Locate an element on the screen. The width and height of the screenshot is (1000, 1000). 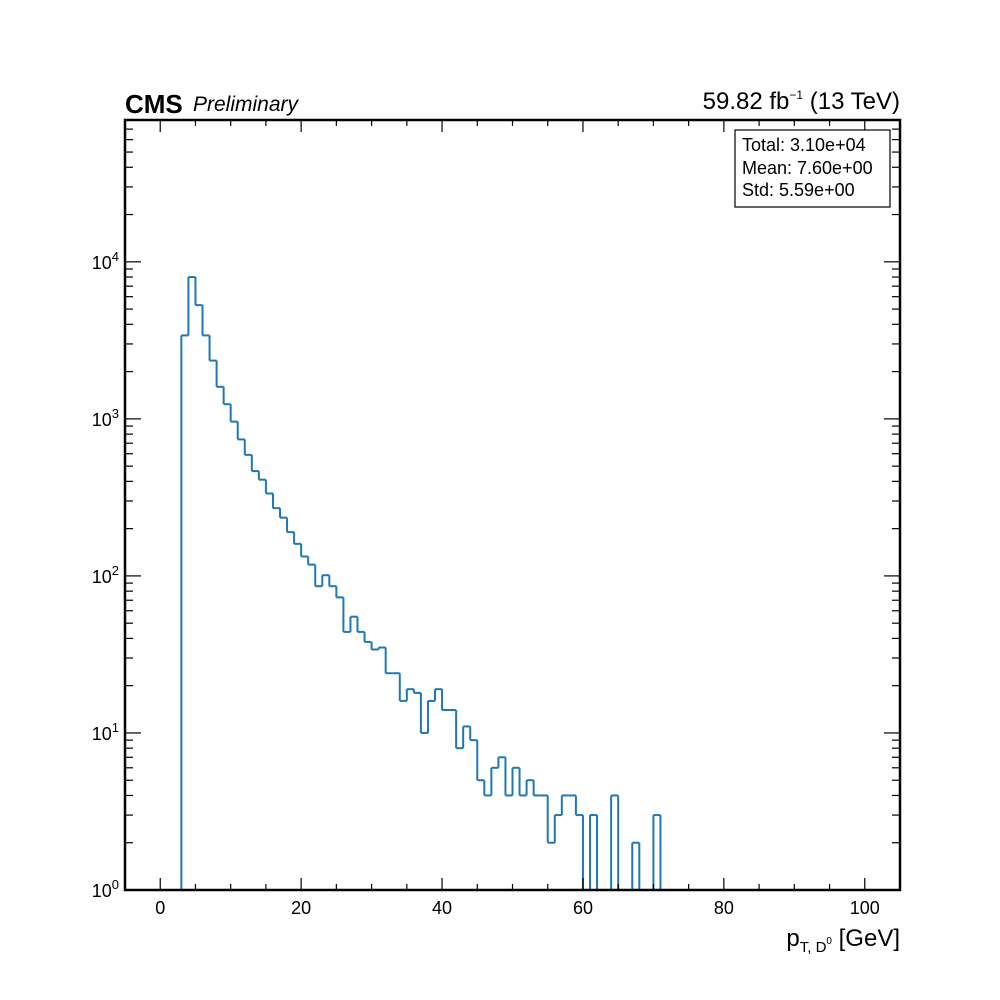
stats-box-frame is located at coordinates (812, 168).